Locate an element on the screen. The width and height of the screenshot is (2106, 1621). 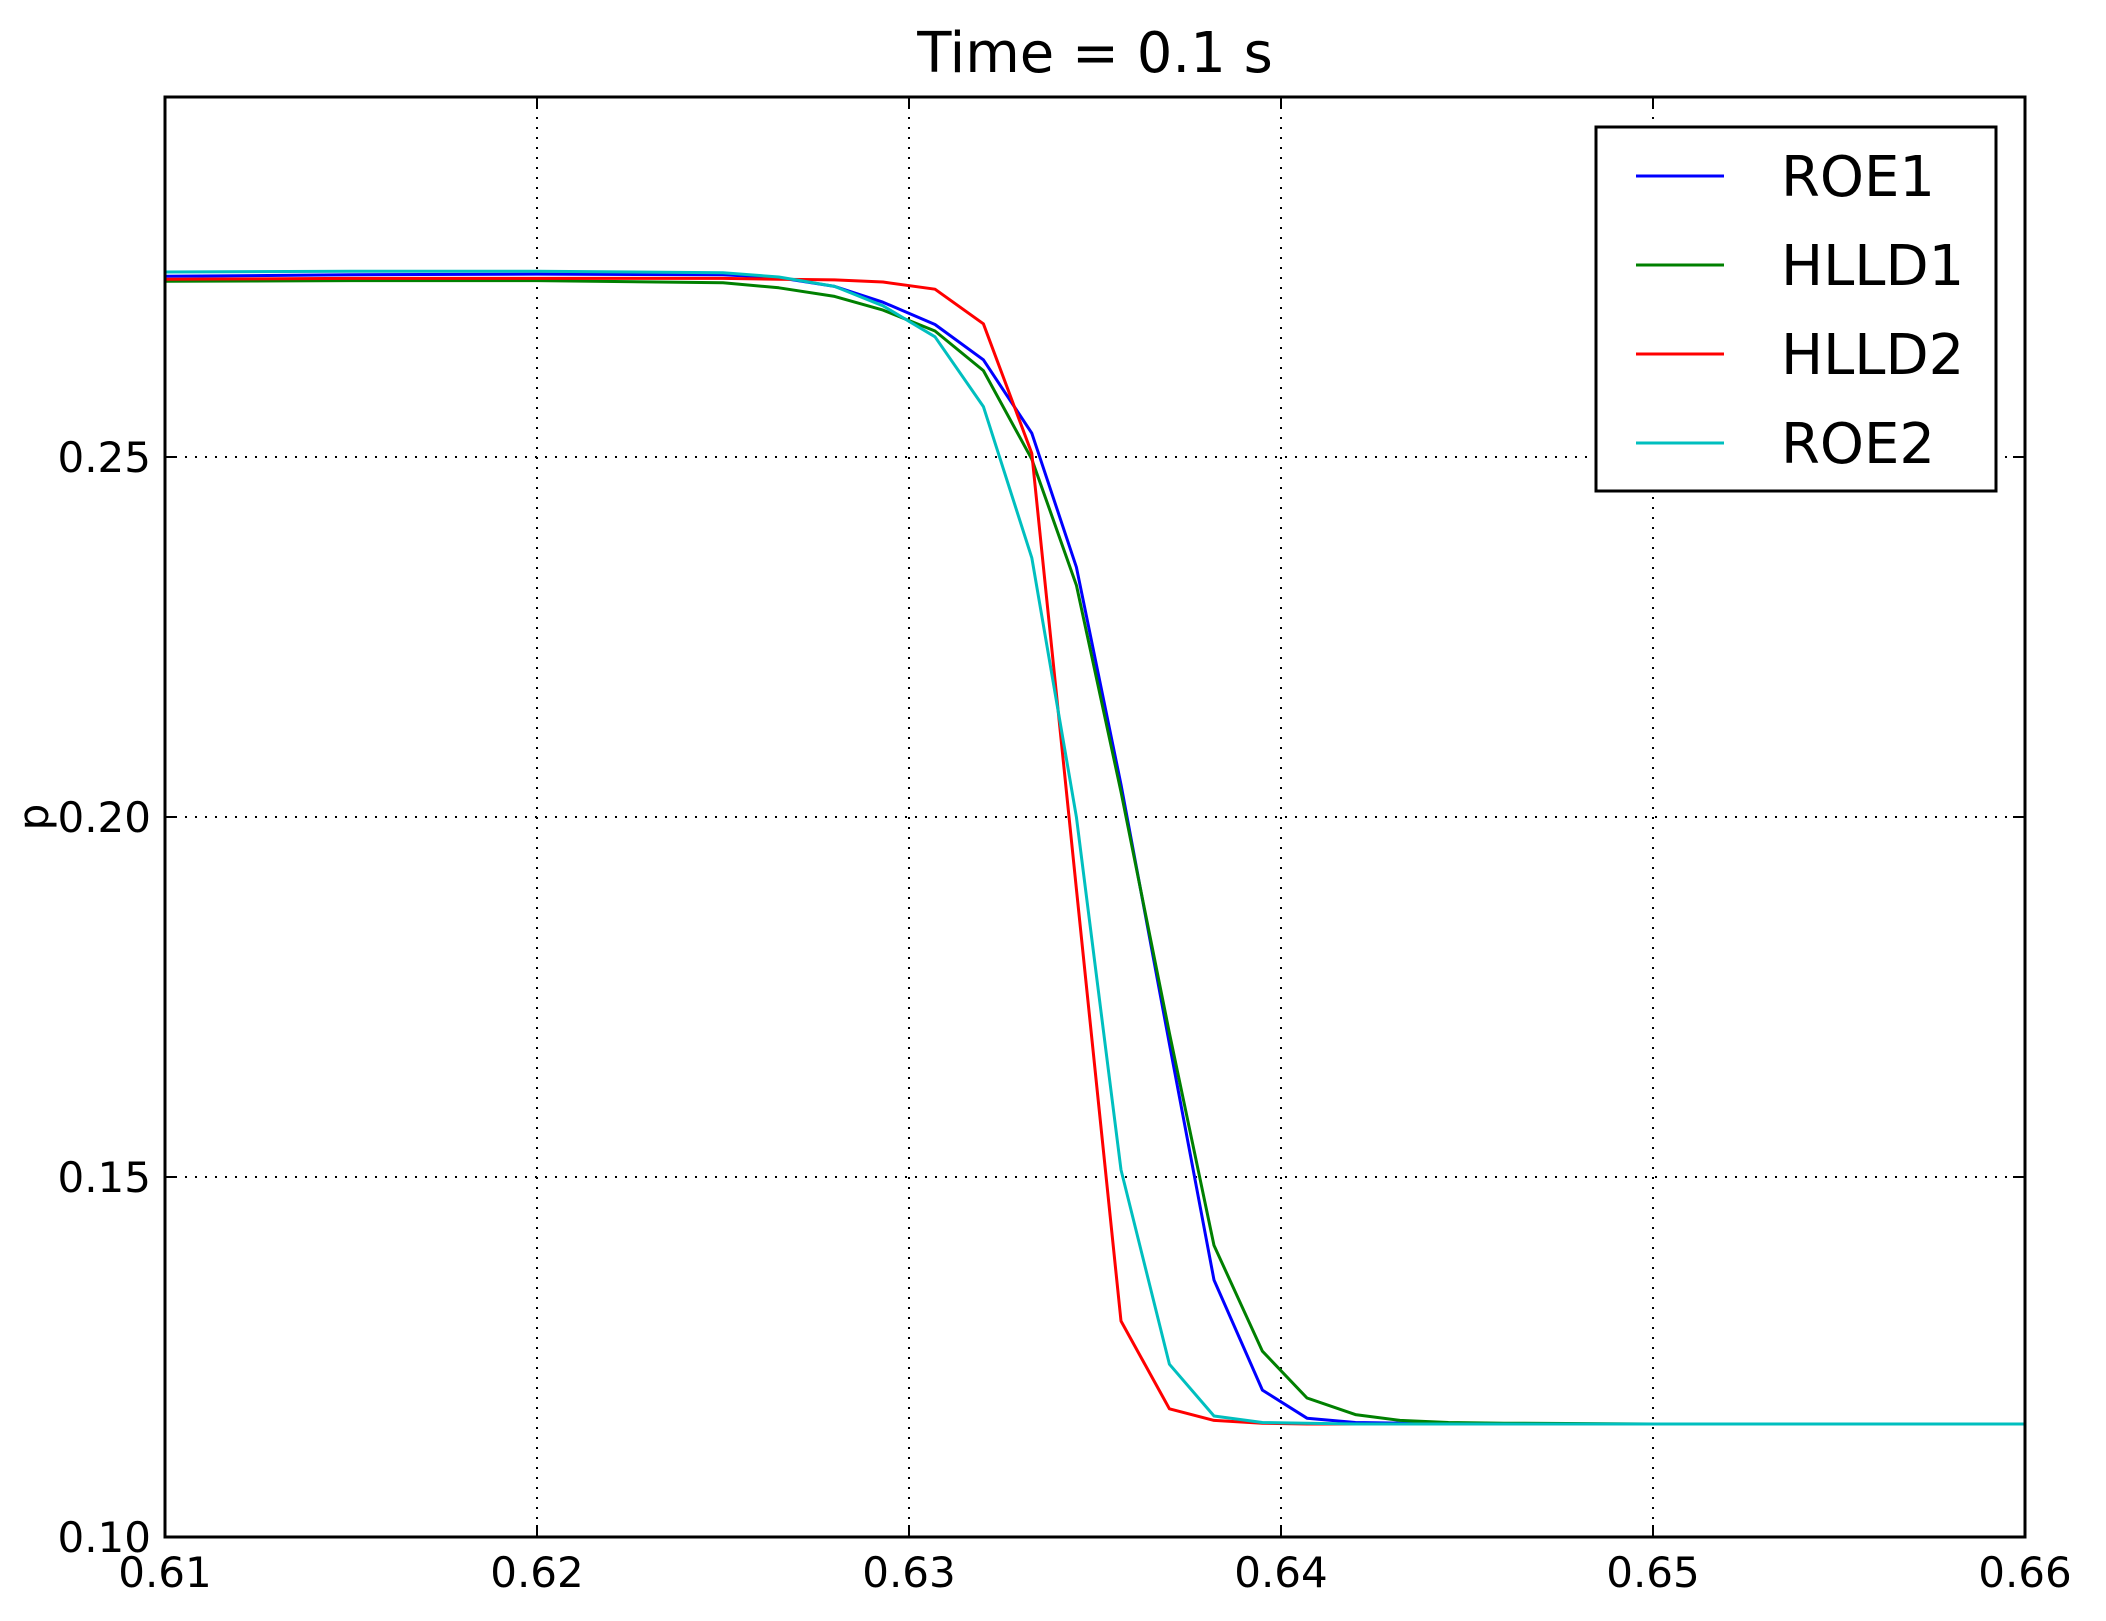
y-tick-label: 0.20 is located at coordinates (104, 817).